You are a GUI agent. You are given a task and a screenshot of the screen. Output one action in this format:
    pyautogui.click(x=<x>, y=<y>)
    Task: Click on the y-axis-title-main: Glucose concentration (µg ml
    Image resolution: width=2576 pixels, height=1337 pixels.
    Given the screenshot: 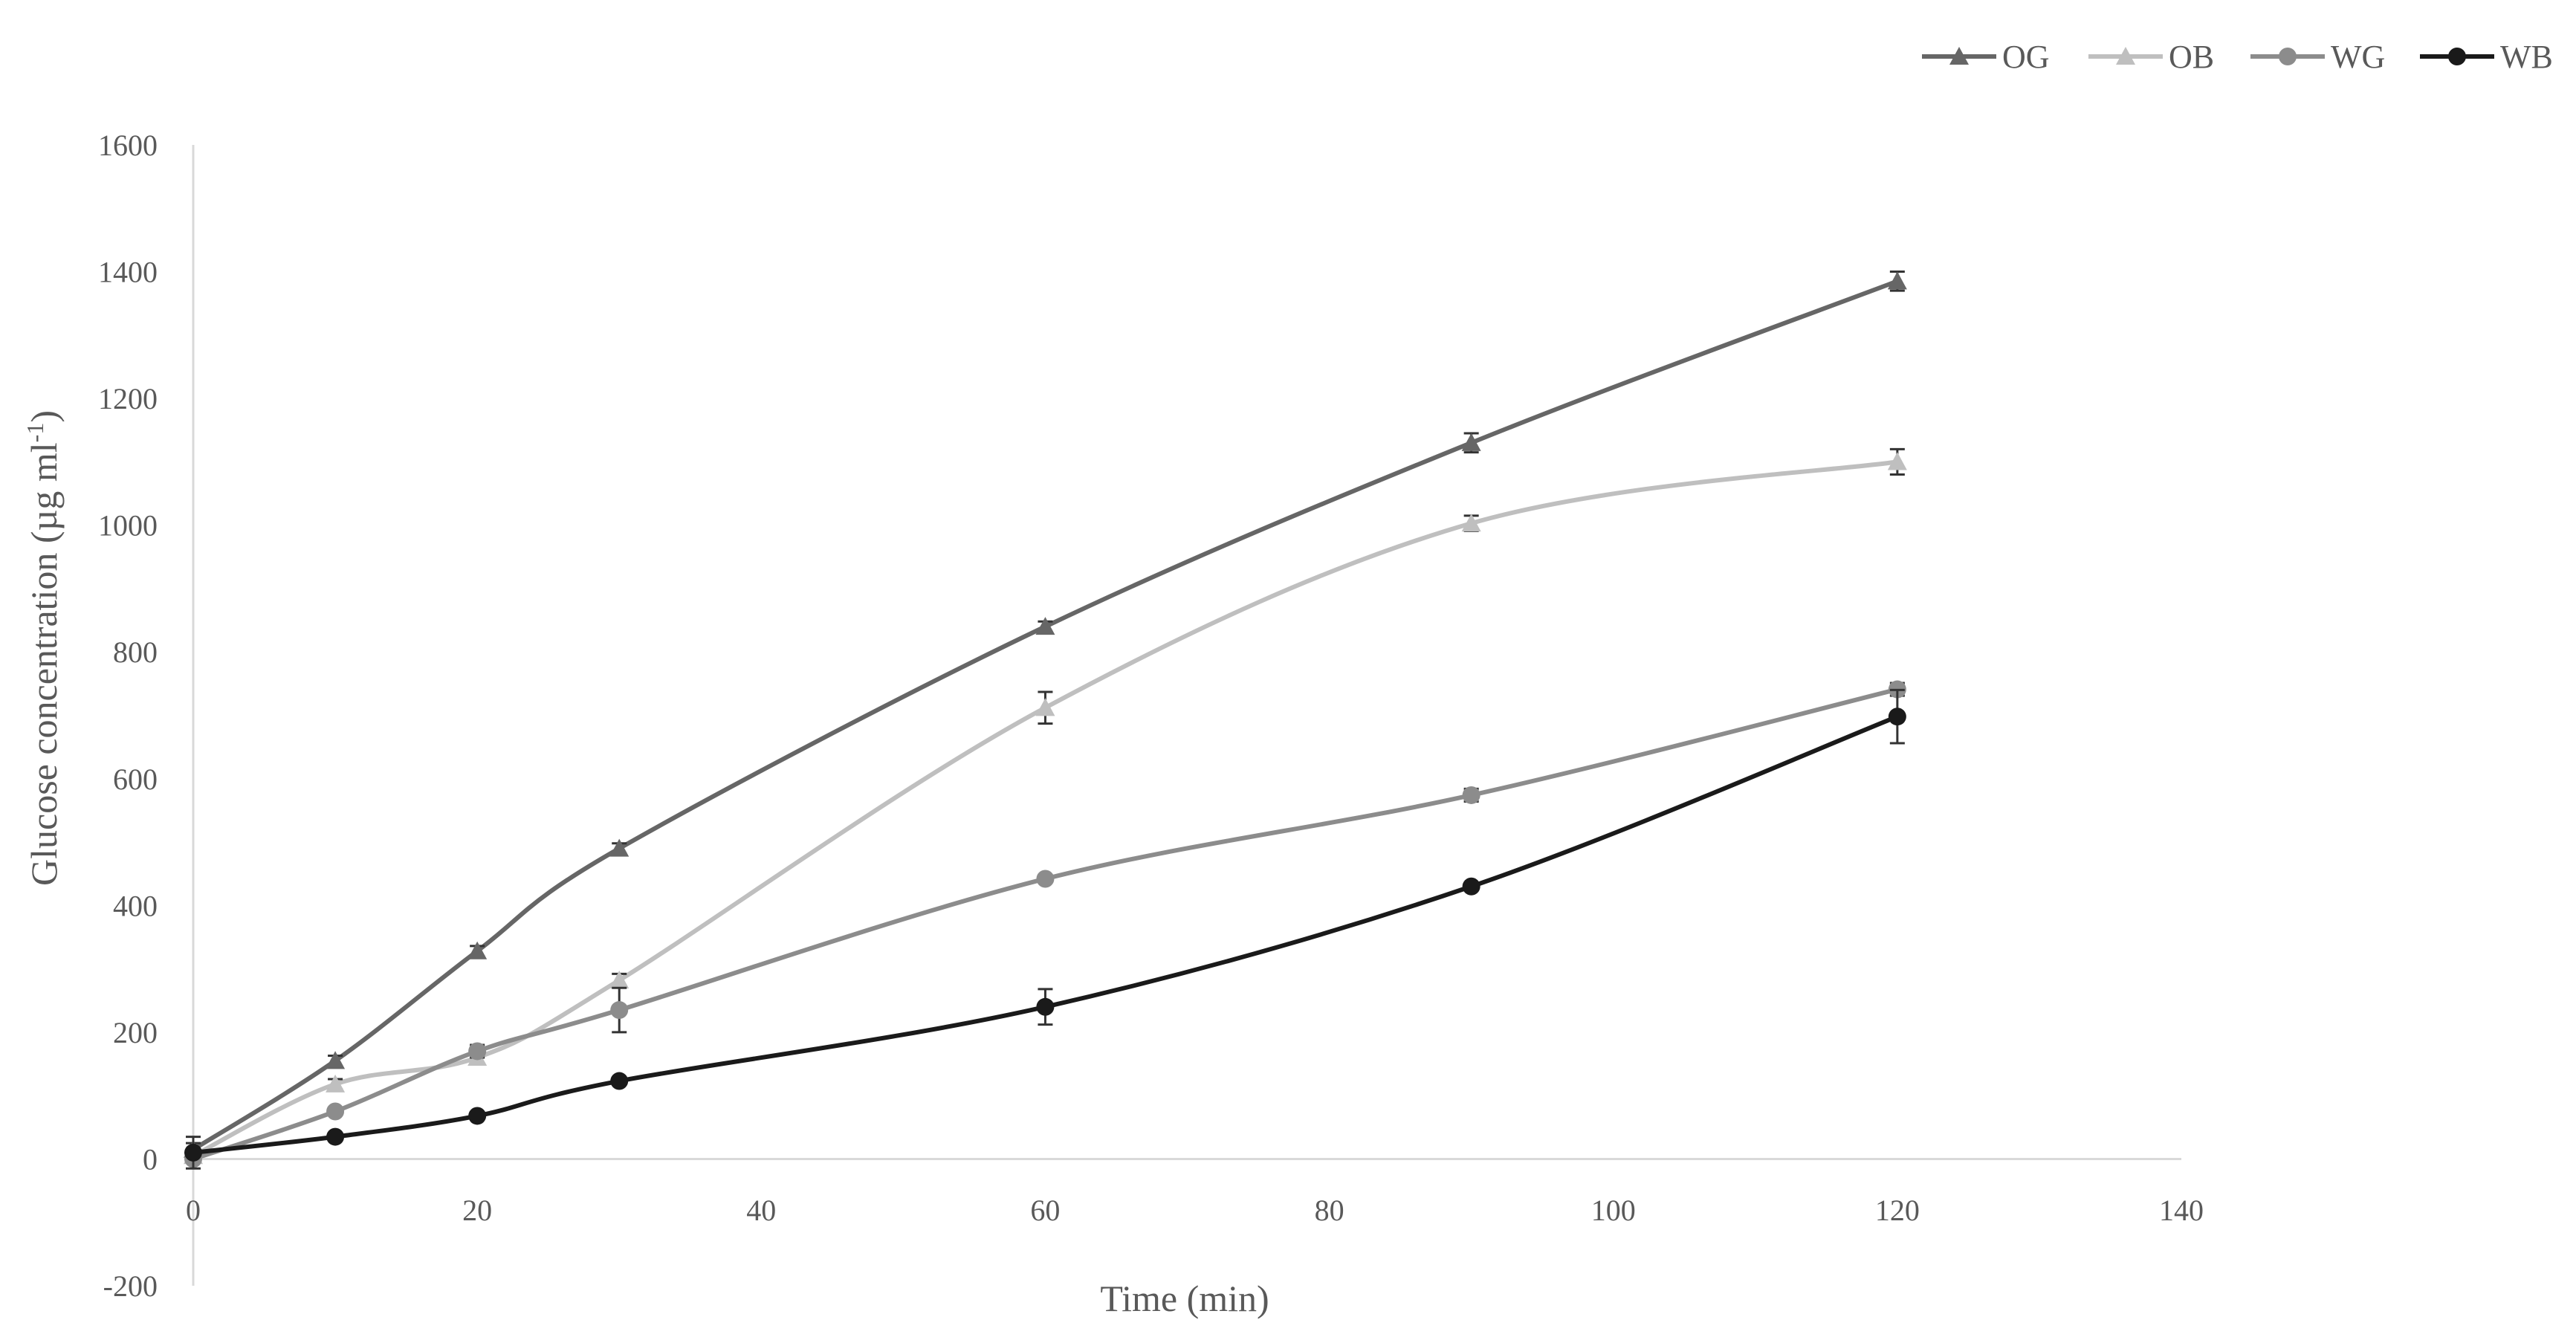 What is the action you would take?
    pyautogui.click(x=44, y=664)
    